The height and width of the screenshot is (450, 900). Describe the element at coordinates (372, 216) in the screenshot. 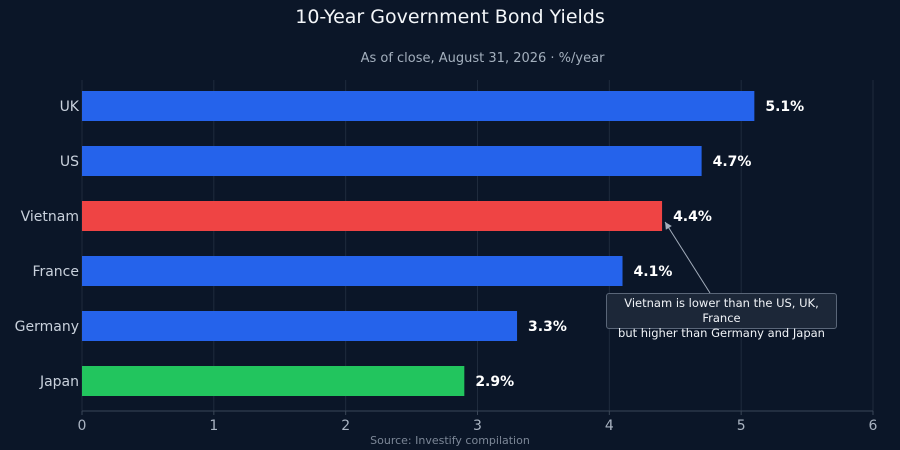

I see `bar-vietnam` at that location.